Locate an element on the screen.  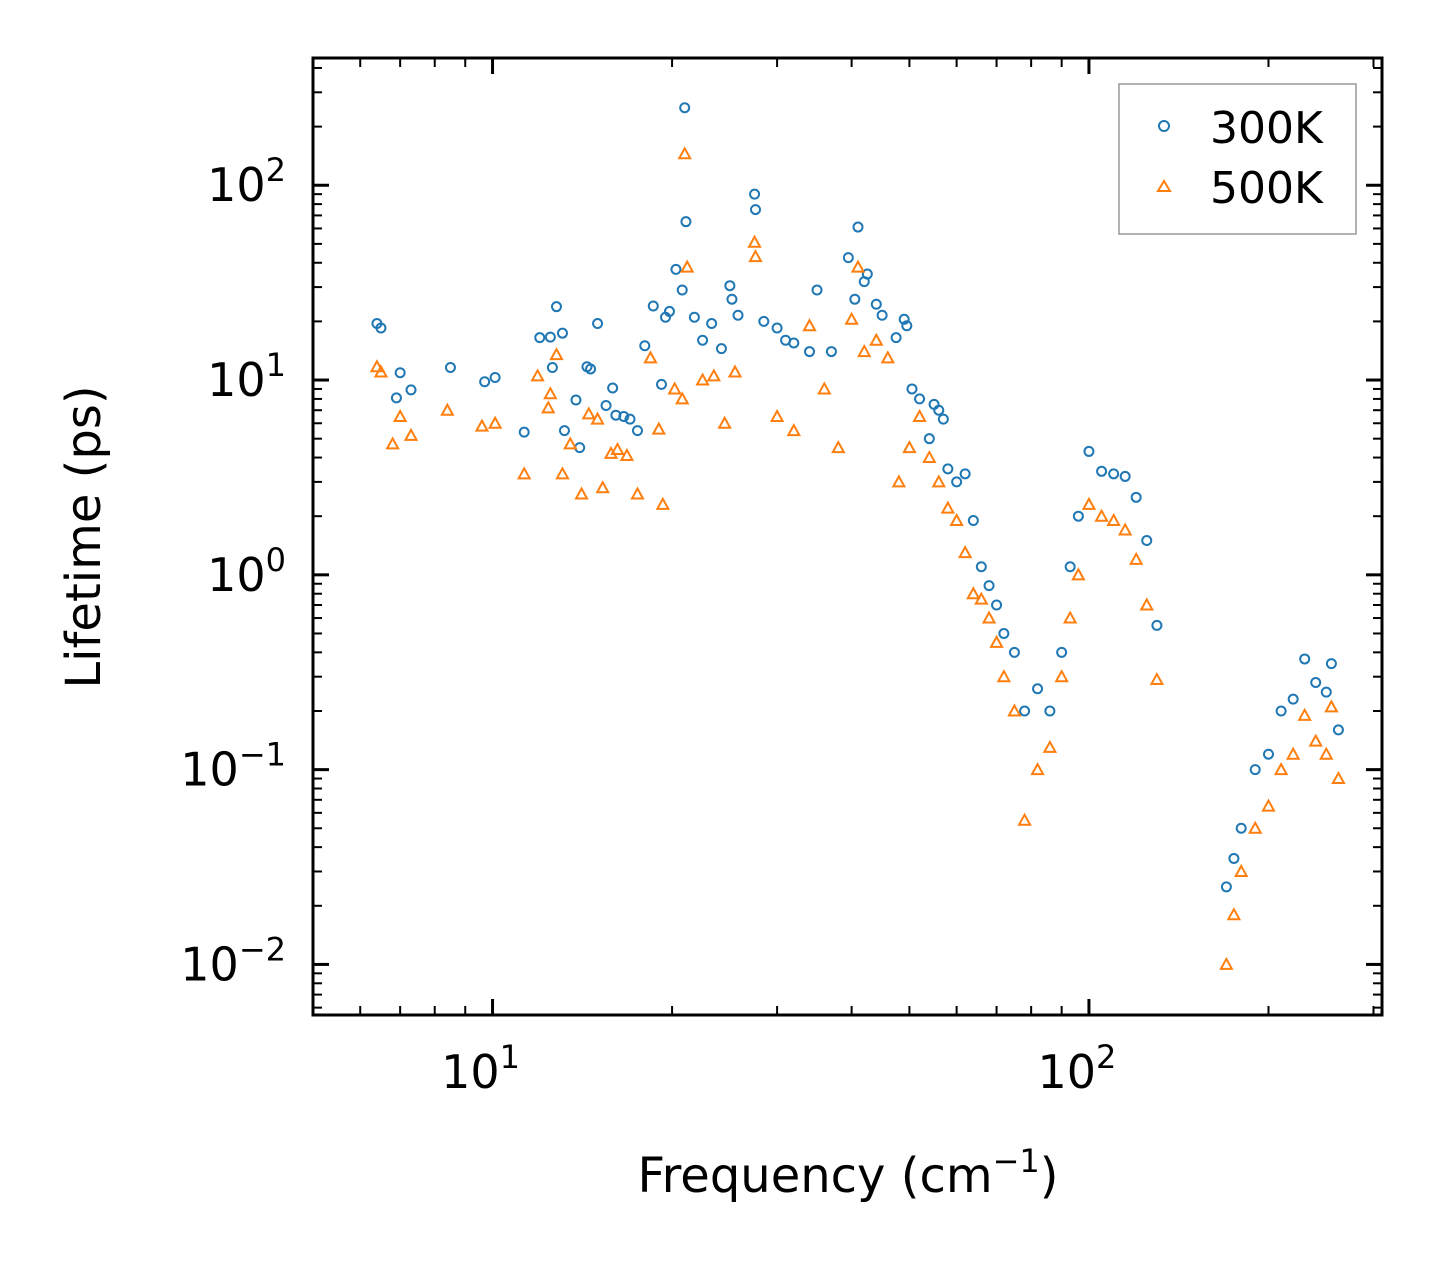
x-tick-label: 102 is located at coordinates (1076, 1068).